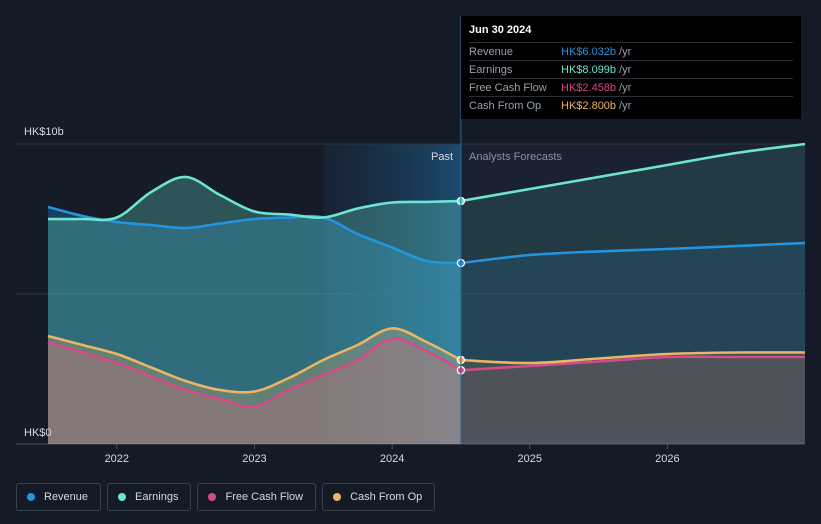  Describe the element at coordinates (633, 253) in the screenshot. I see `revenue-forecast-line` at that location.